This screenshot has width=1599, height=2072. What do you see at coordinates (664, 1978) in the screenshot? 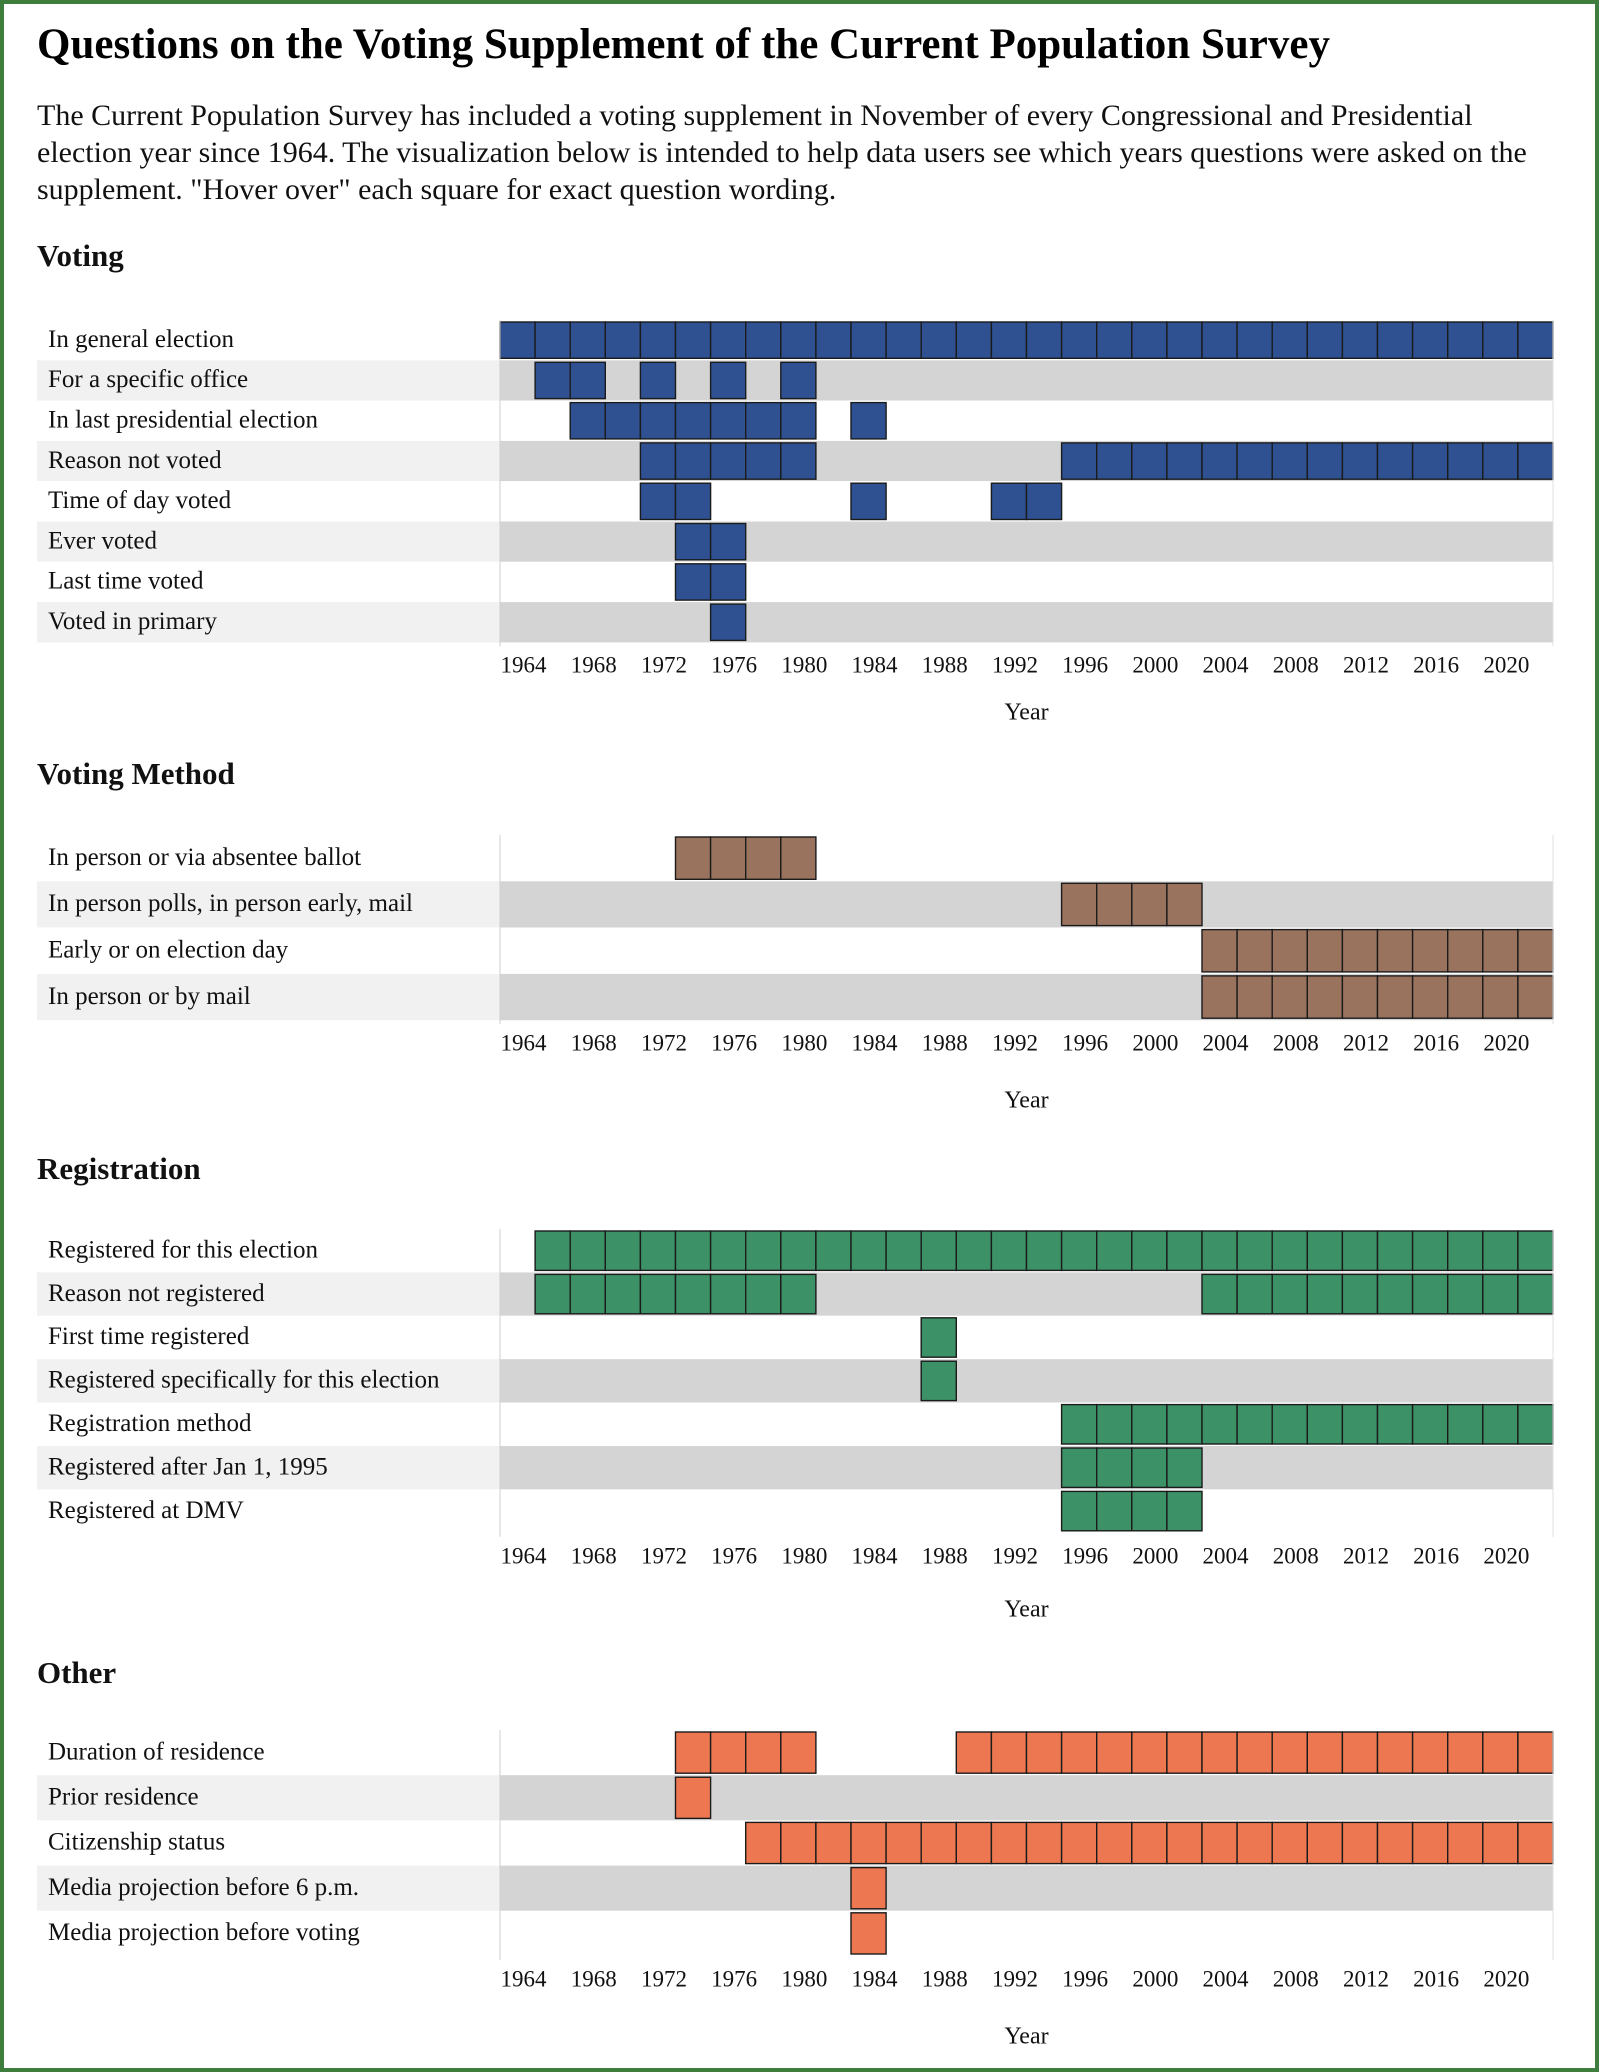
I see `x-tick-label: 1972` at bounding box center [664, 1978].